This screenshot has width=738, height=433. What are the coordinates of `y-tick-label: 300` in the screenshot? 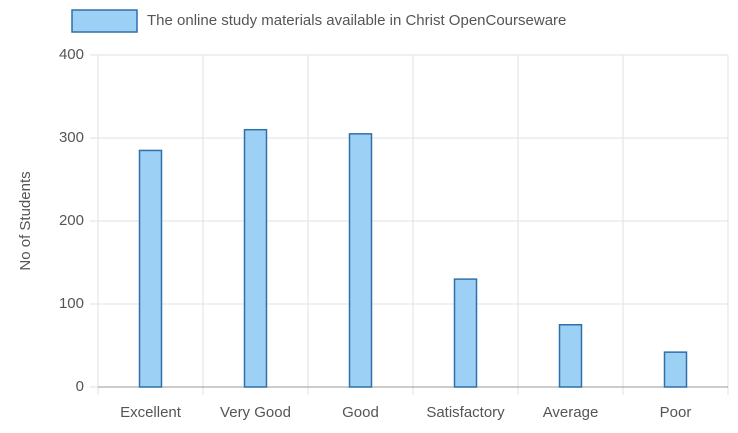 It's located at (71, 137).